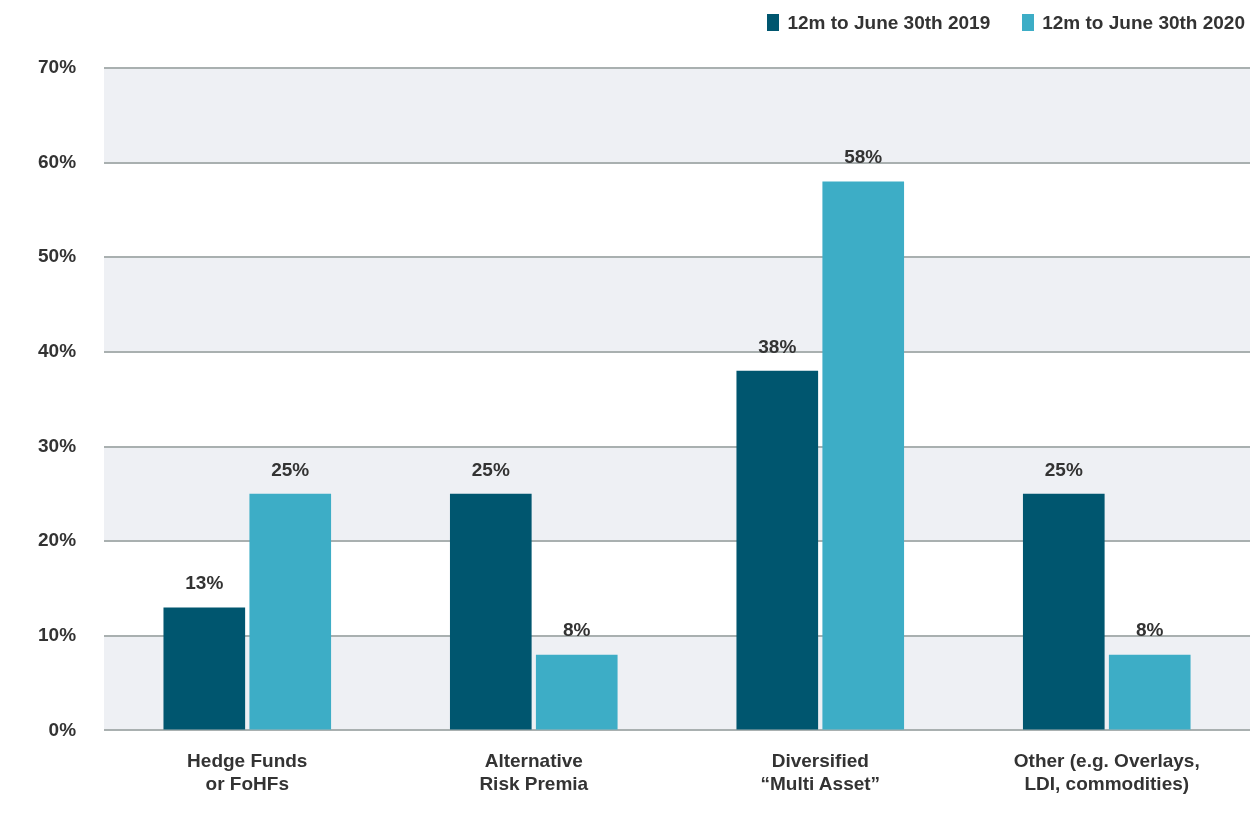 This screenshot has width=1255, height=822. What do you see at coordinates (863, 157) in the screenshot?
I see `data-label: 58%` at bounding box center [863, 157].